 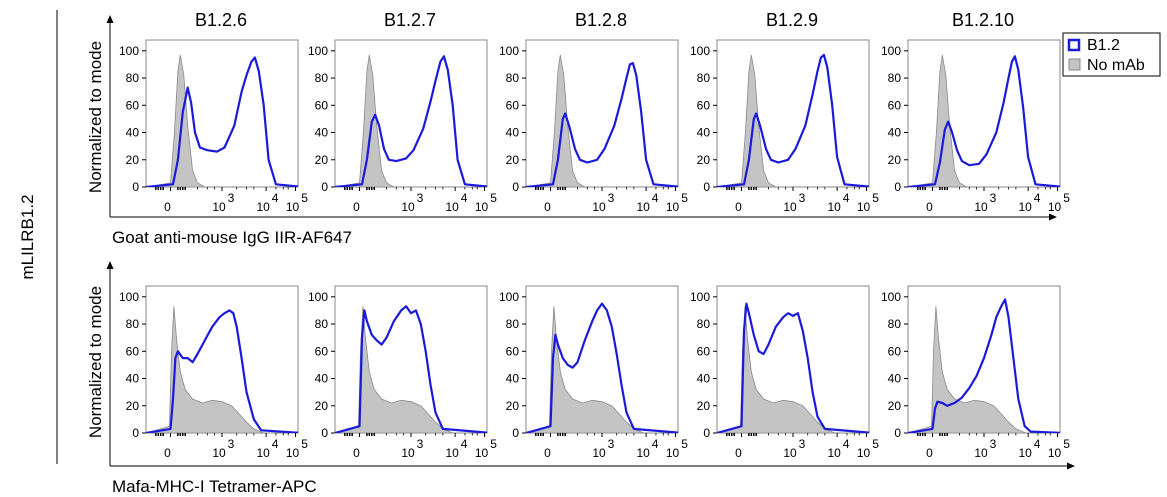 I want to click on legend-label-nomab: No mAb, so click(x=1116, y=65).